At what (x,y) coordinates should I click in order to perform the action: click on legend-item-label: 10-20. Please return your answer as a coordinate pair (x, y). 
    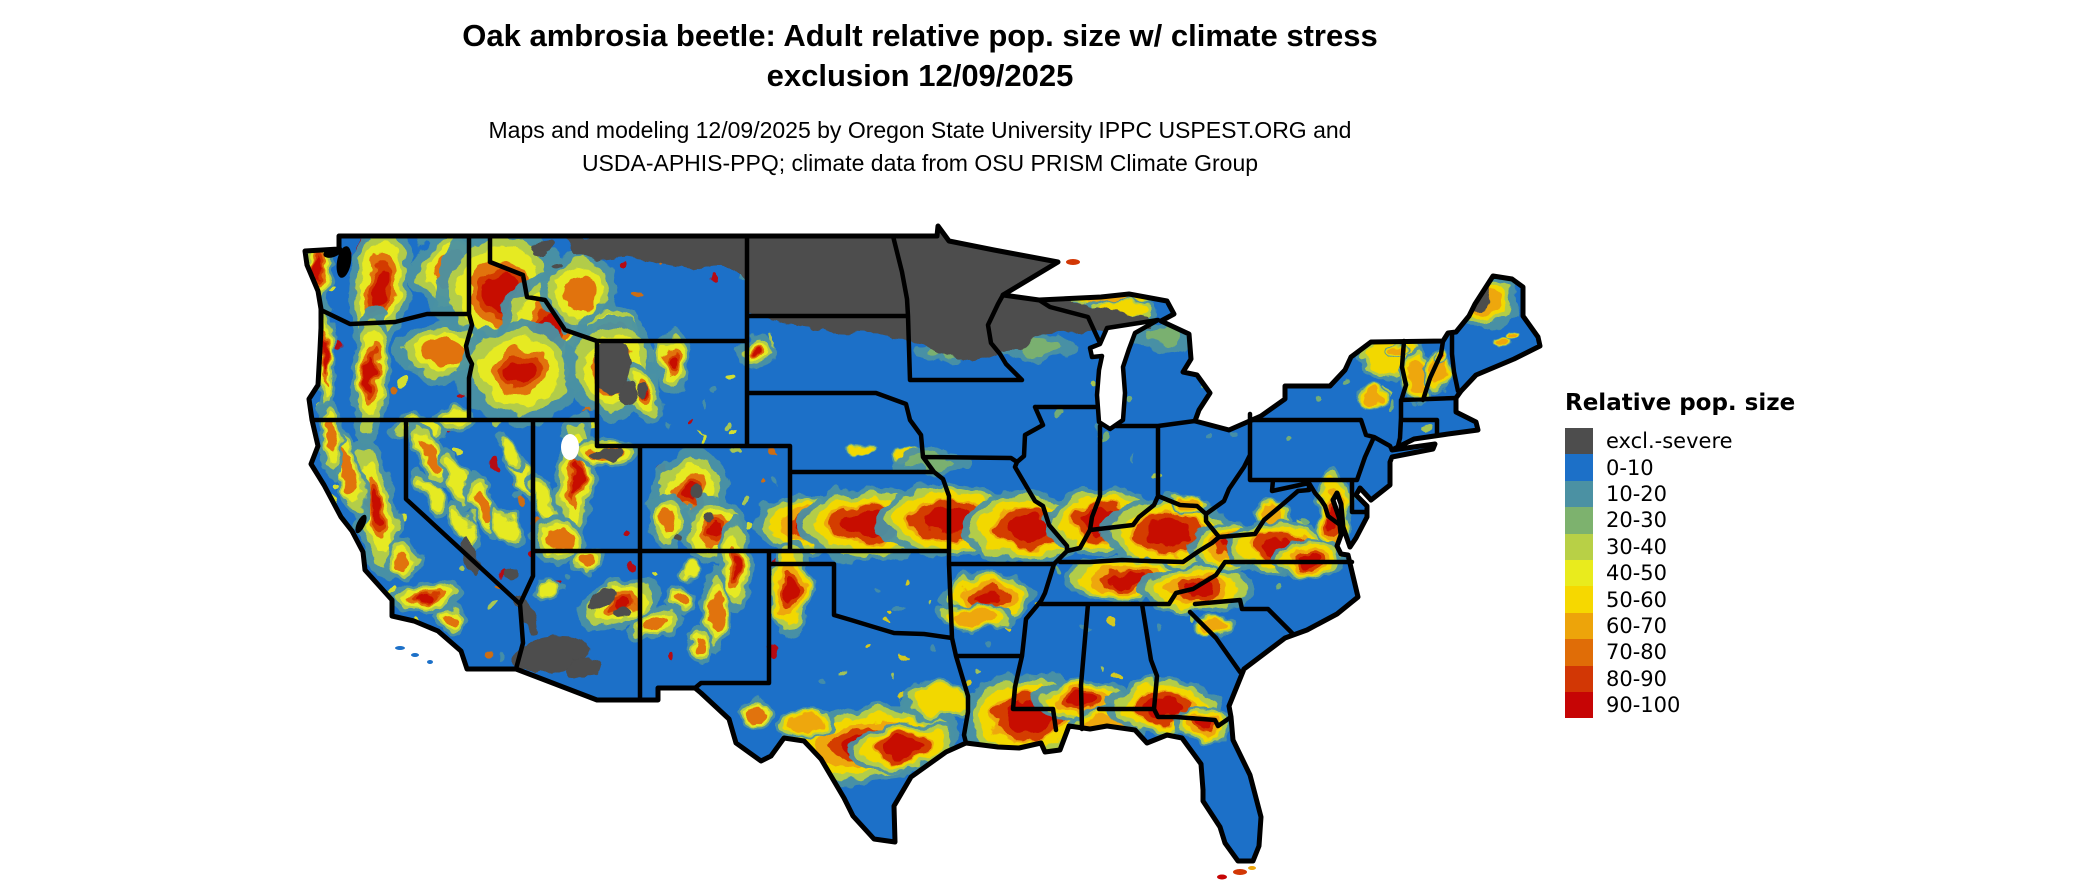
    Looking at the image, I should click on (1637, 493).